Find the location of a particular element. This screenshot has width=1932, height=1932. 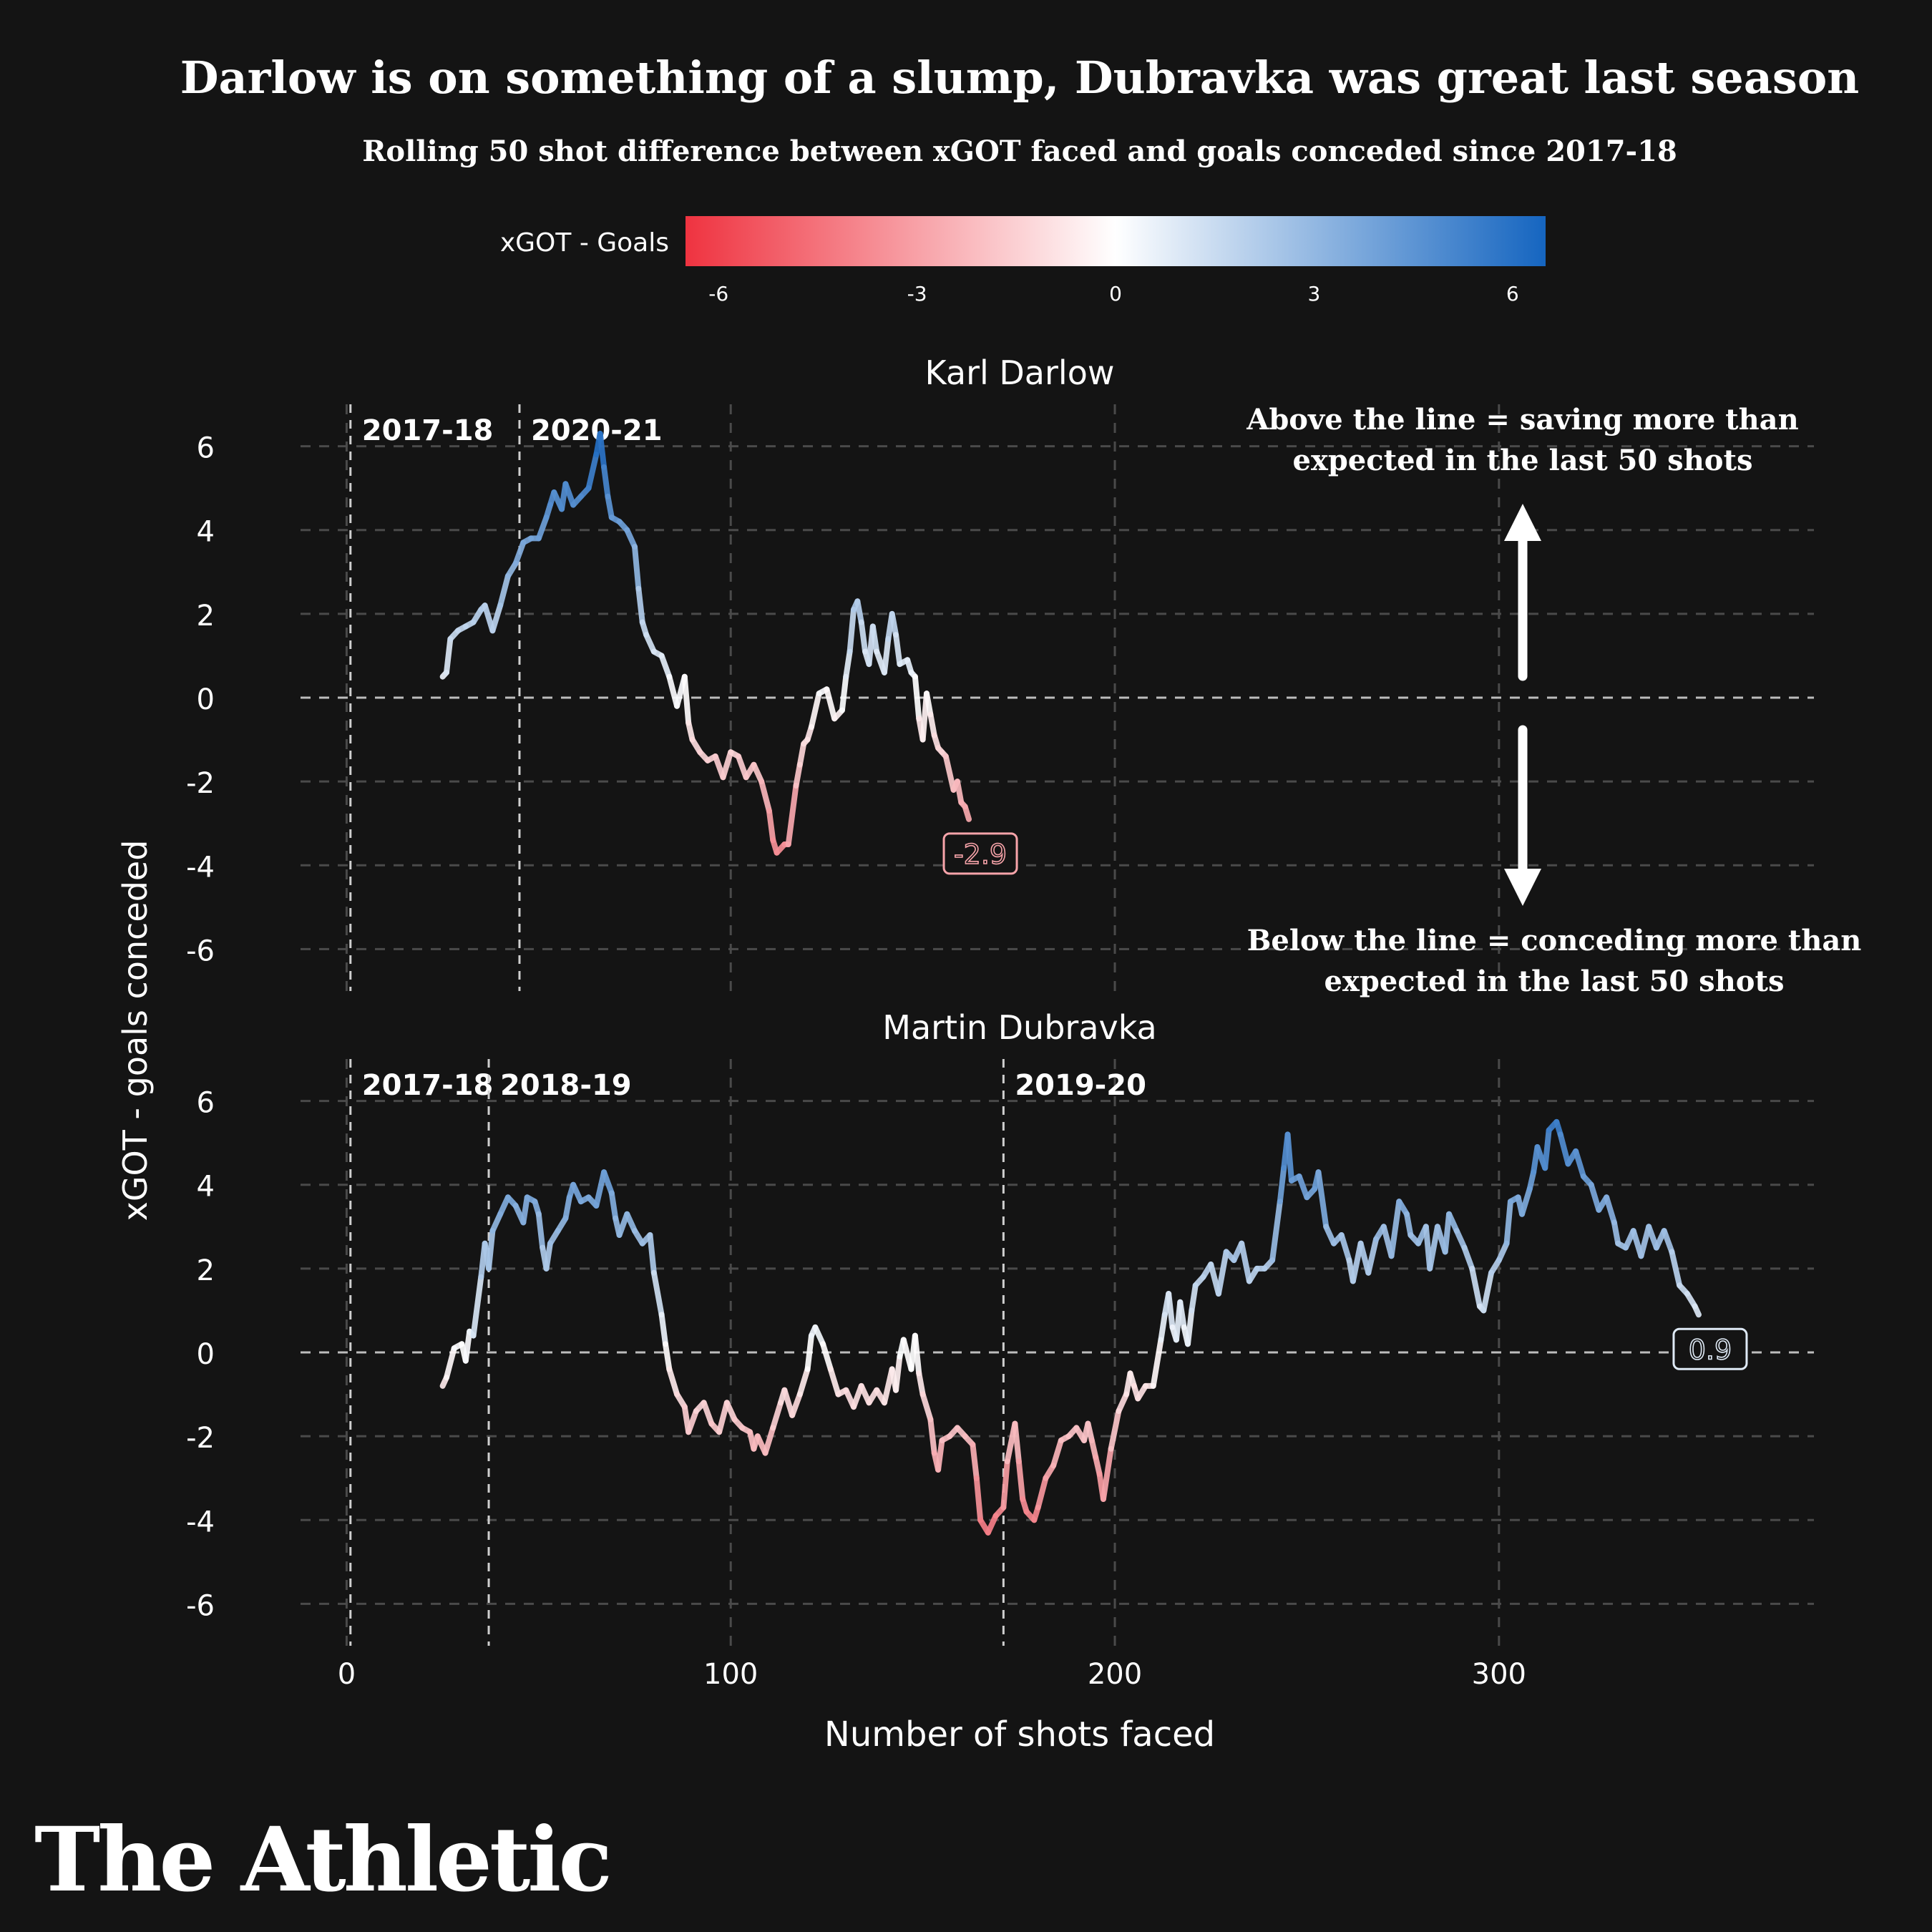

series-line is located at coordinates (1070, 1327).